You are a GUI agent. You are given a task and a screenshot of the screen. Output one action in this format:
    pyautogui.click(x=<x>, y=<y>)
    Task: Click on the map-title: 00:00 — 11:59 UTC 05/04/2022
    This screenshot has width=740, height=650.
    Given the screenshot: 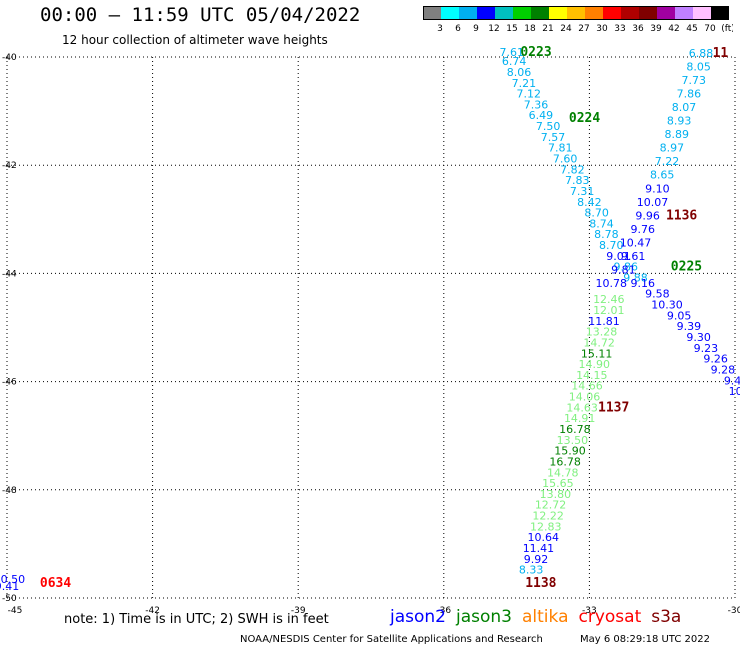 What is the action you would take?
    pyautogui.click(x=200, y=15)
    